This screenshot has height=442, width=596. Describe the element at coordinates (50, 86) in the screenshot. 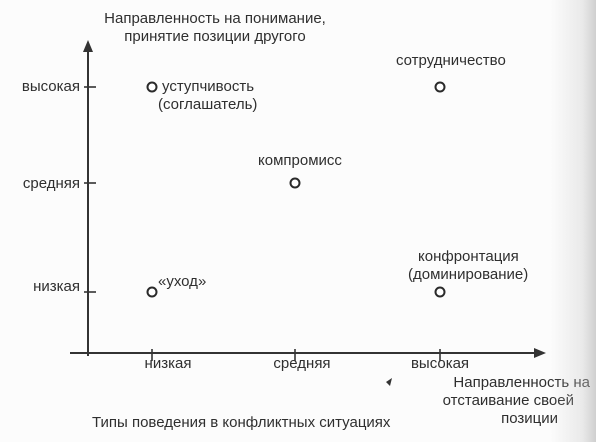

I see `y-tick-label-high: высокая` at that location.